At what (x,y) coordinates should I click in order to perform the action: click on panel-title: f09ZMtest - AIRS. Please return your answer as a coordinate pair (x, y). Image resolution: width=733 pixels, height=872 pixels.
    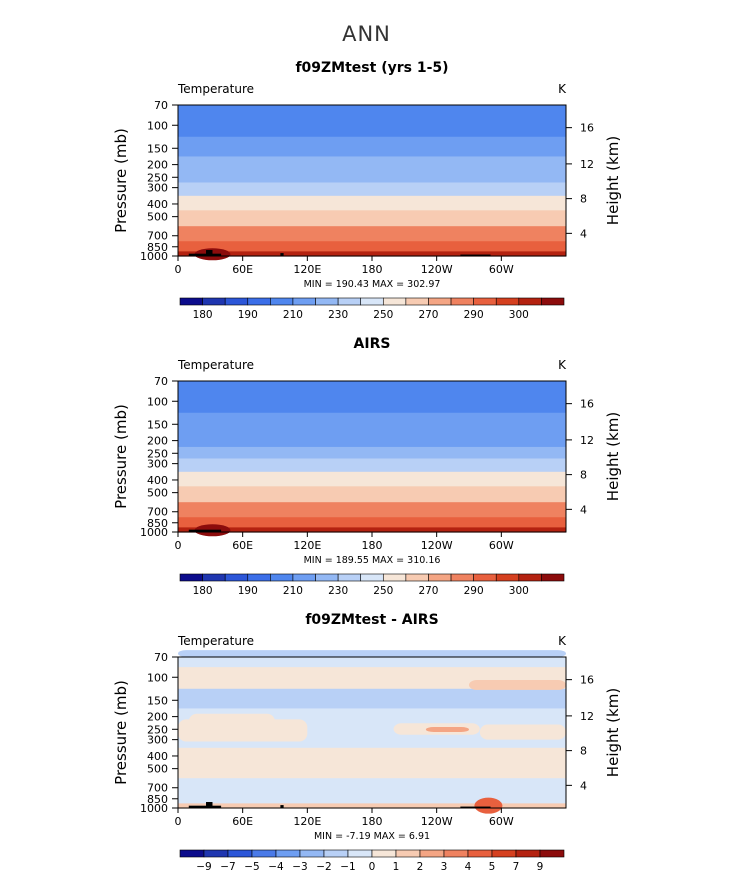
    Looking at the image, I should click on (371, 620).